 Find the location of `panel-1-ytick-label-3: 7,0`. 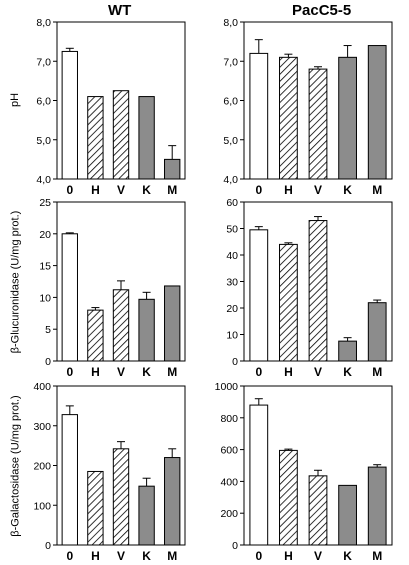

panel-1-ytick-label-3: 7,0 is located at coordinates (230, 62).